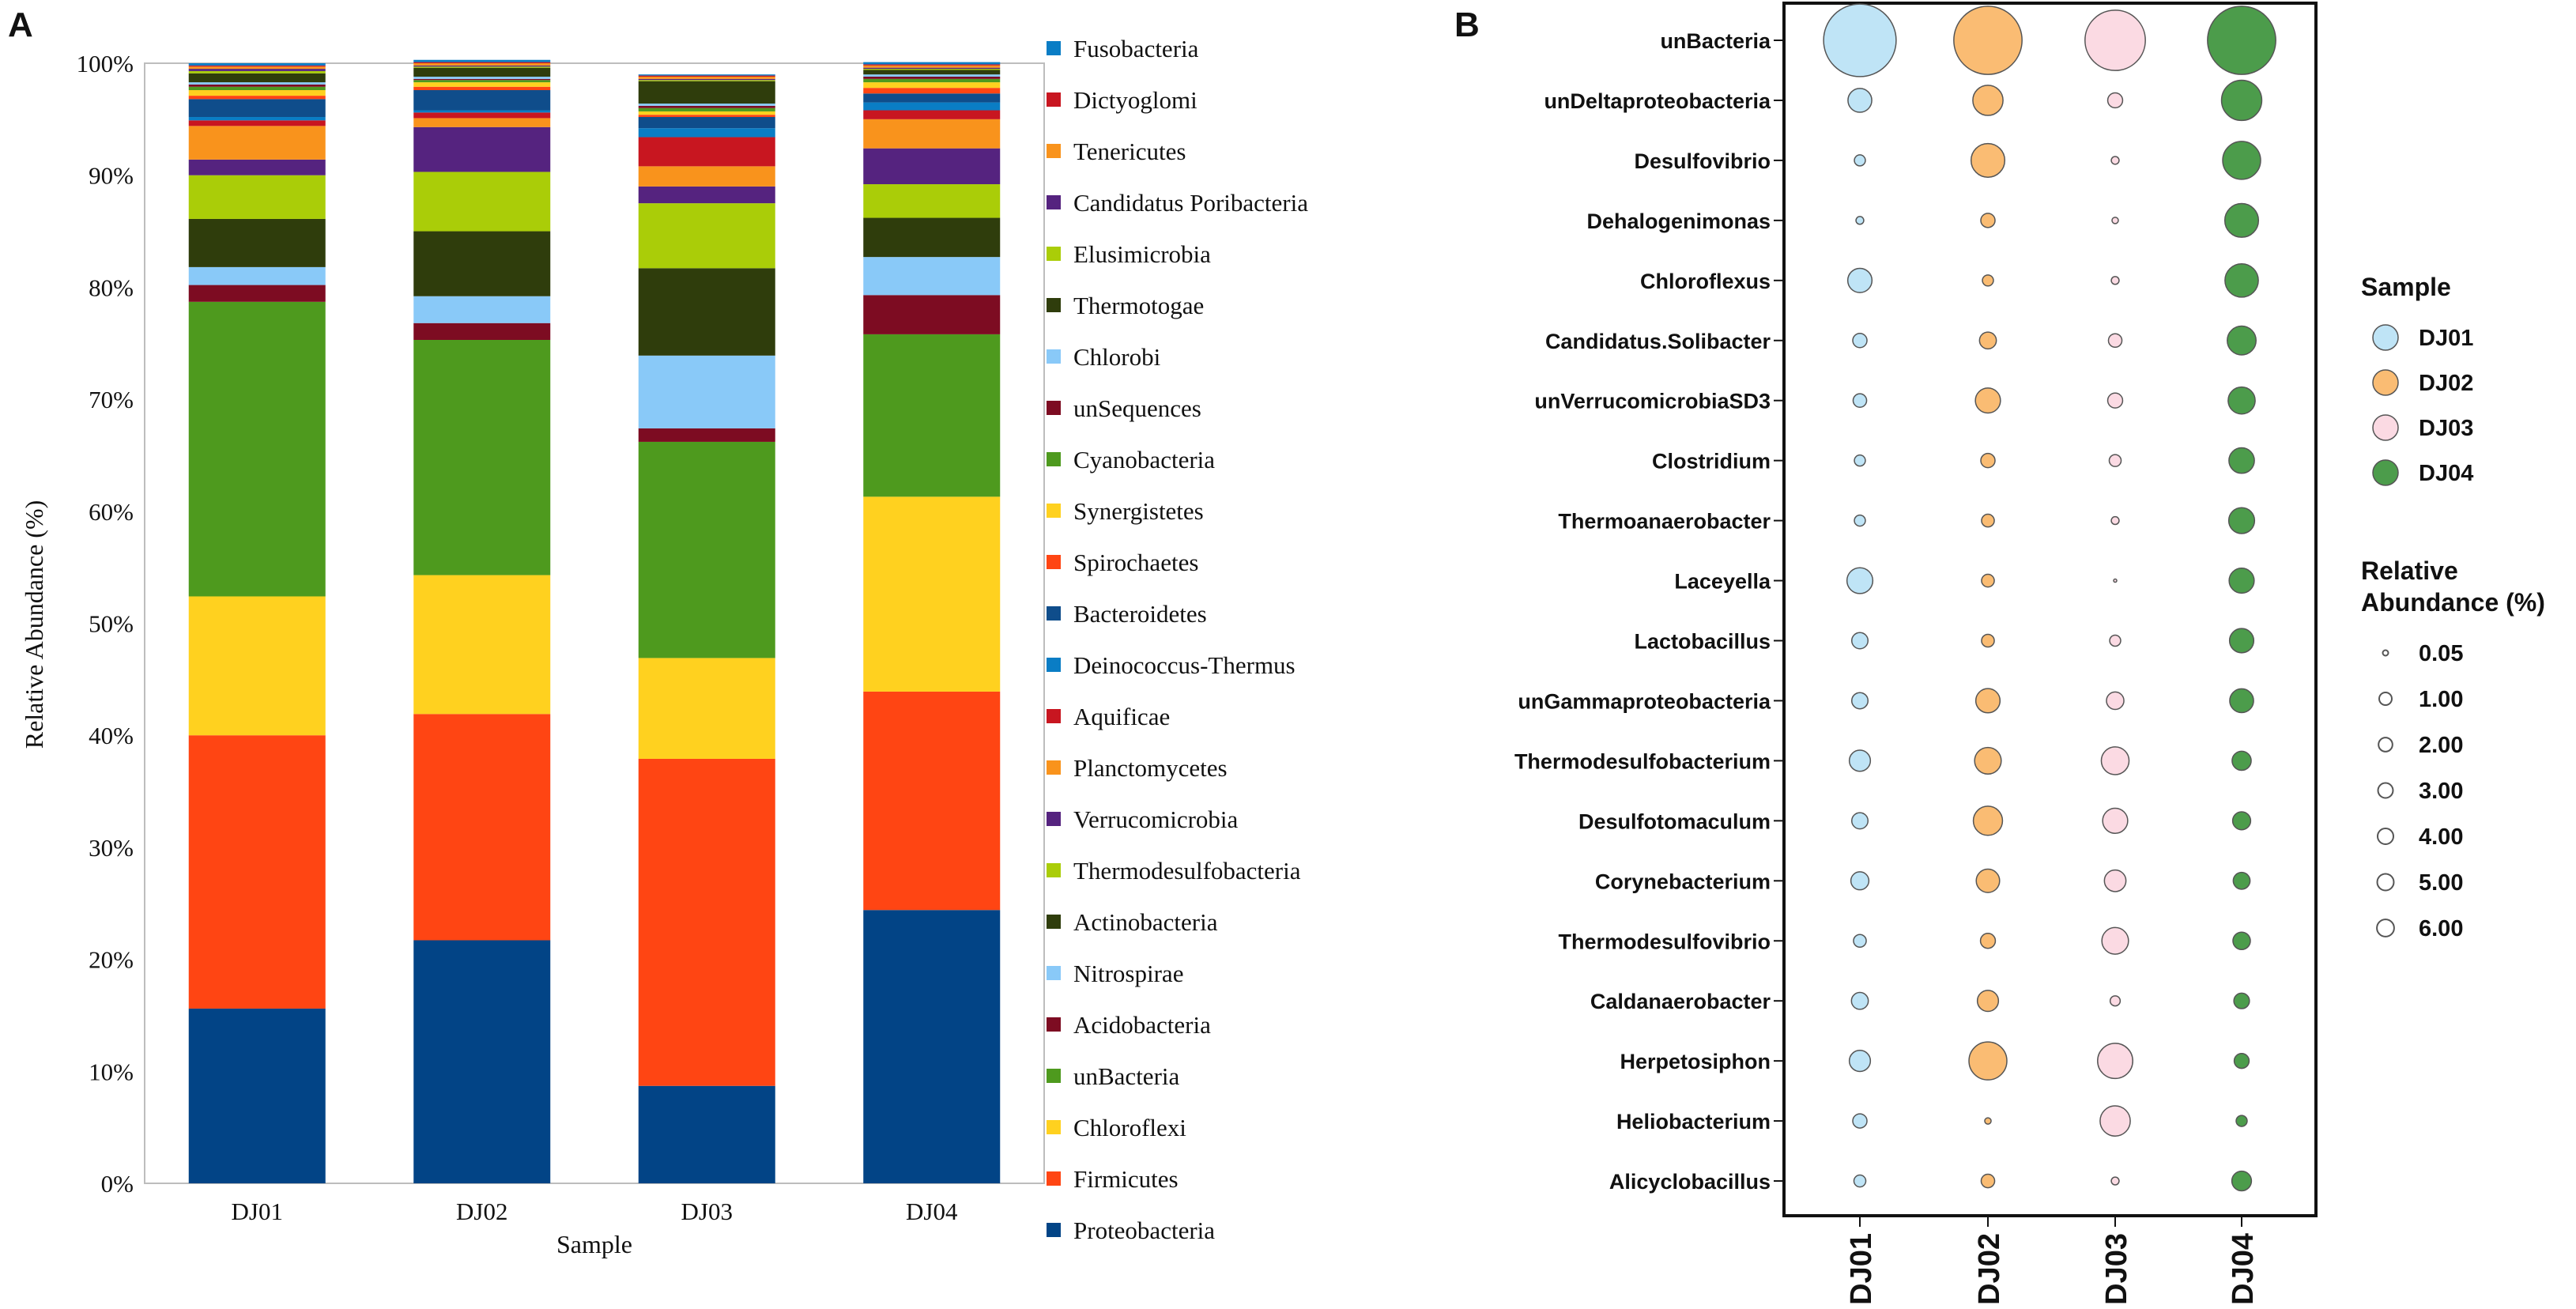  Describe the element at coordinates (1989, 1269) in the screenshot. I see `sample-axis-label: DJ02` at that location.